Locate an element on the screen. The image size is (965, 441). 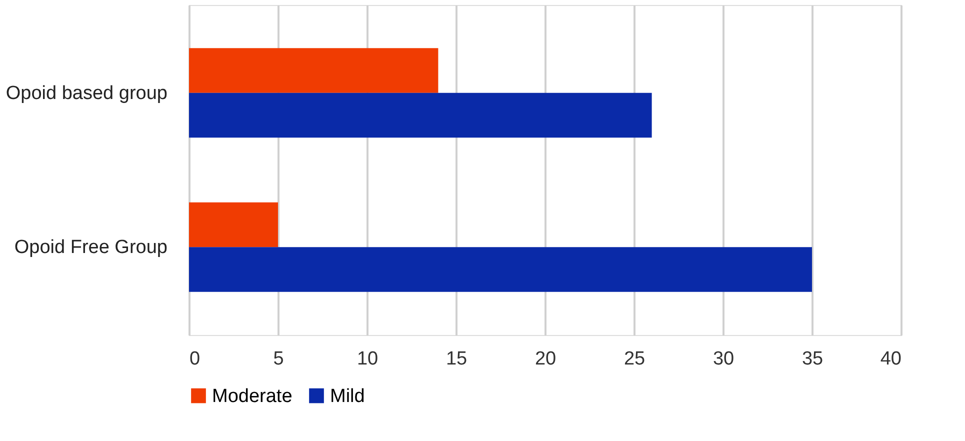
legend-label: Mild is located at coordinates (347, 396).